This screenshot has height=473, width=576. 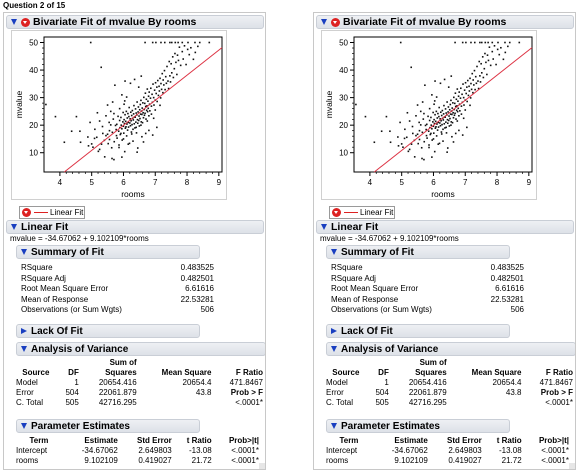 What do you see at coordinates (237, 363) in the screenshot?
I see `anova-blank-cell` at bounding box center [237, 363].